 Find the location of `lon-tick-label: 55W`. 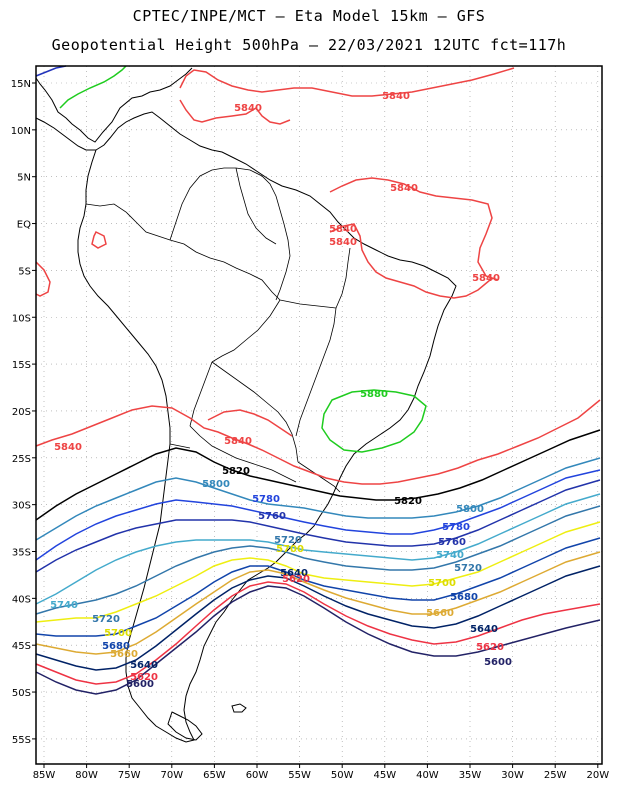

lon-tick-label: 55W is located at coordinates (299, 775).